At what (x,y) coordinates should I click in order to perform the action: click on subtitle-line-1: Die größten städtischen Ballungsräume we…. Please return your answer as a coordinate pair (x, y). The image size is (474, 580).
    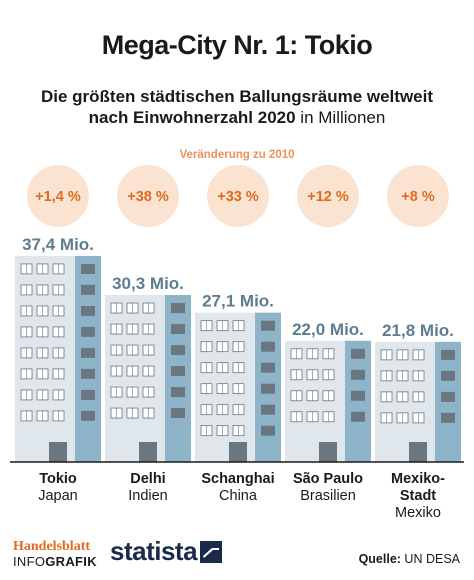
    Looking at the image, I should click on (237, 96).